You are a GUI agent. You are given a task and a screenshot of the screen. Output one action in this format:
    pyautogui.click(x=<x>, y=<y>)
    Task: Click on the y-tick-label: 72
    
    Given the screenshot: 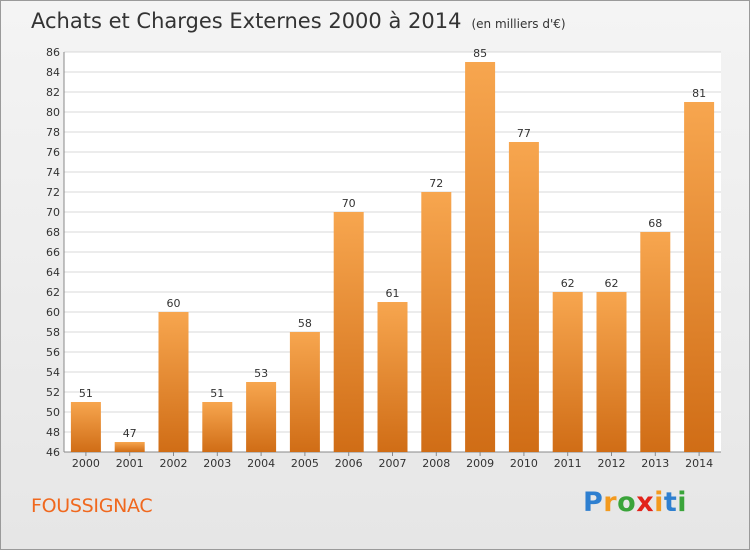 What is the action you would take?
    pyautogui.click(x=53, y=192)
    